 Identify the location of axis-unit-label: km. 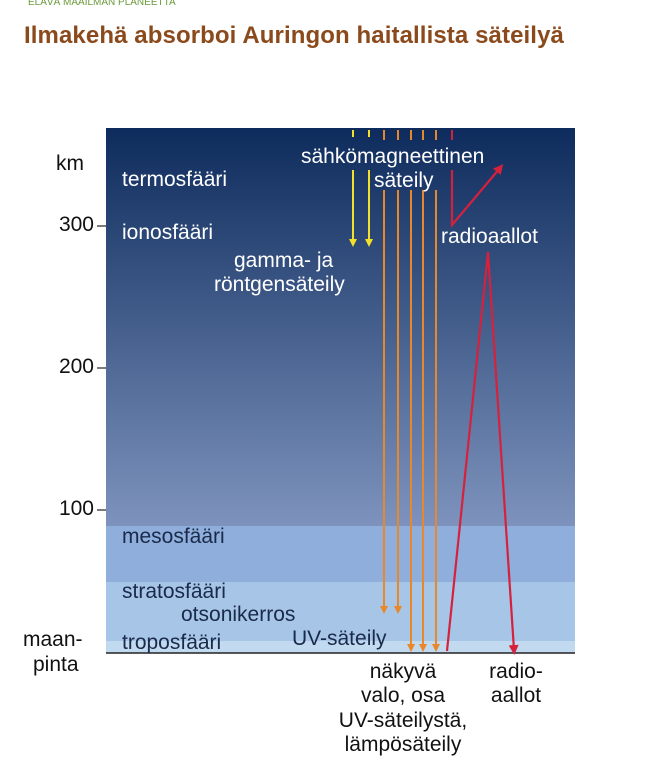
(70, 163).